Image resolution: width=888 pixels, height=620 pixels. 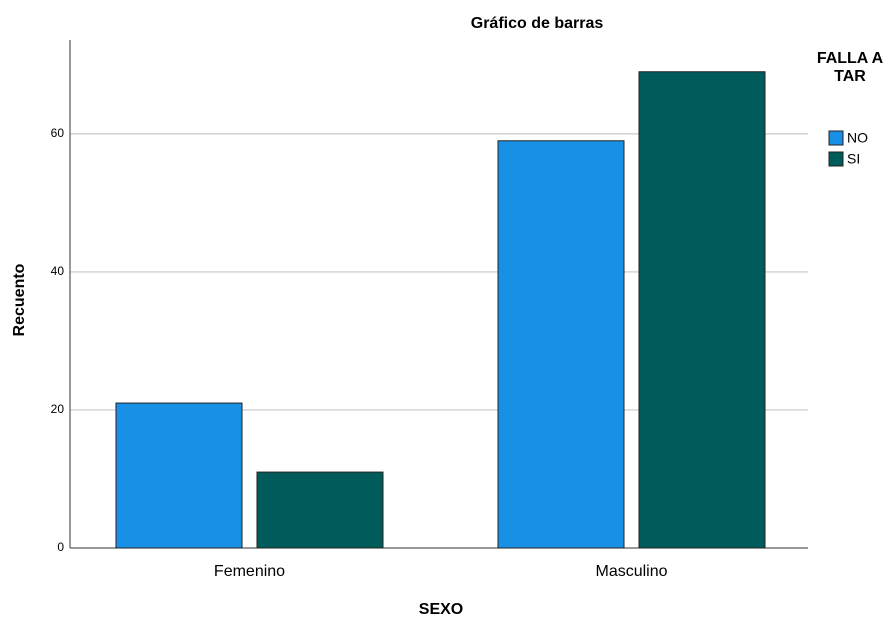 I want to click on legend-label: SI, so click(x=853, y=159).